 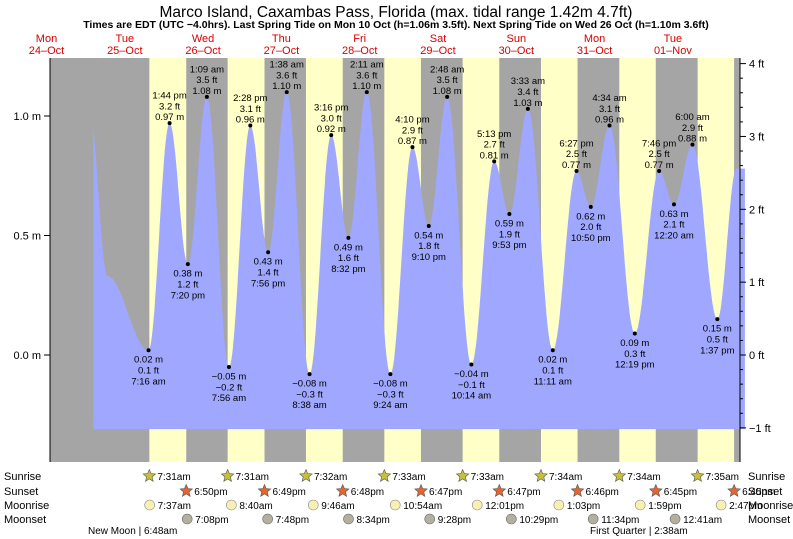 I want to click on moonset-time: 7:08pm, so click(x=211, y=520).